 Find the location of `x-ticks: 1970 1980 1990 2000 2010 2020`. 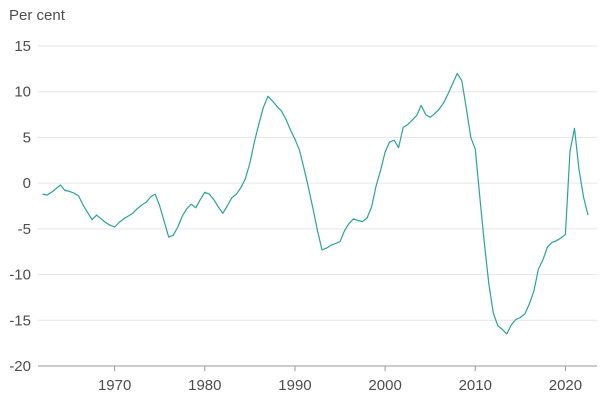

x-ticks: 1970 1980 1990 2000 2010 2020 is located at coordinates (340, 380).